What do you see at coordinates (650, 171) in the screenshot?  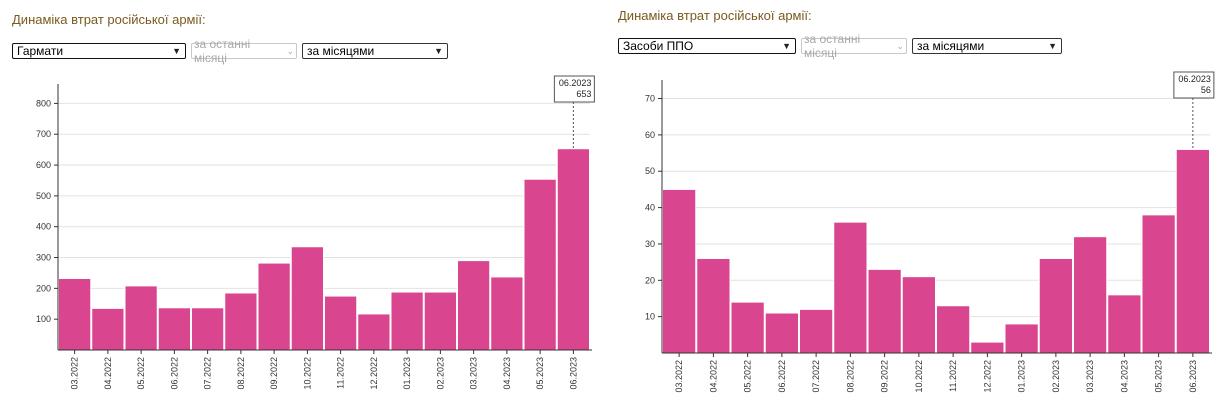 I see `y-tick-label: 50` at bounding box center [650, 171].